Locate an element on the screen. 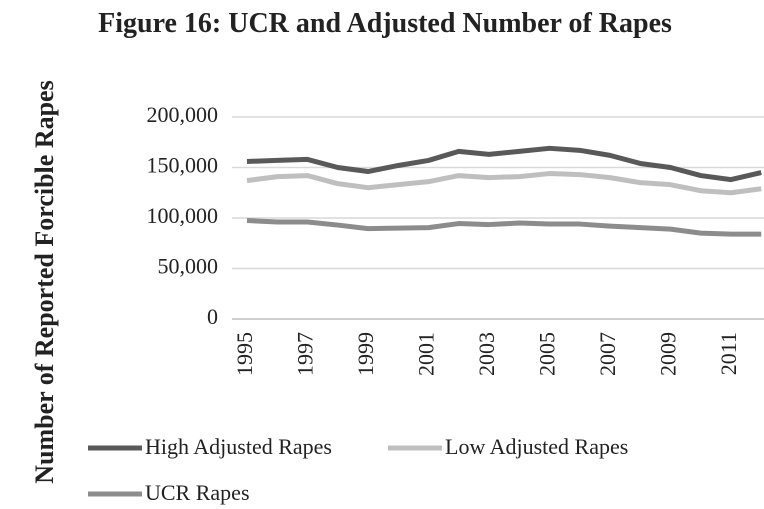 This screenshot has height=509, width=764. legend-label: High Adjusted Rapes is located at coordinates (238, 446).